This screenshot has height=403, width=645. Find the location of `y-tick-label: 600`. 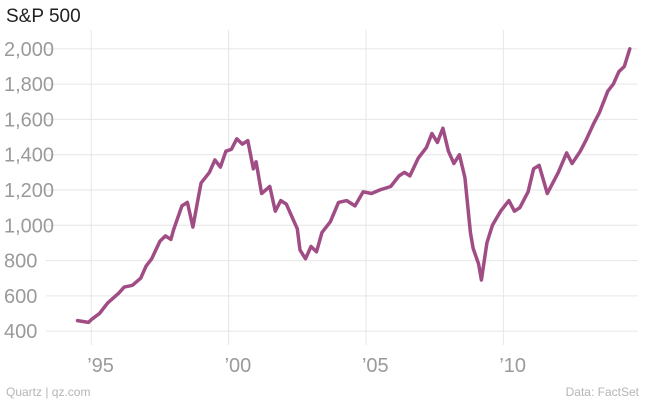

y-tick-label: 600 is located at coordinates (20, 297).